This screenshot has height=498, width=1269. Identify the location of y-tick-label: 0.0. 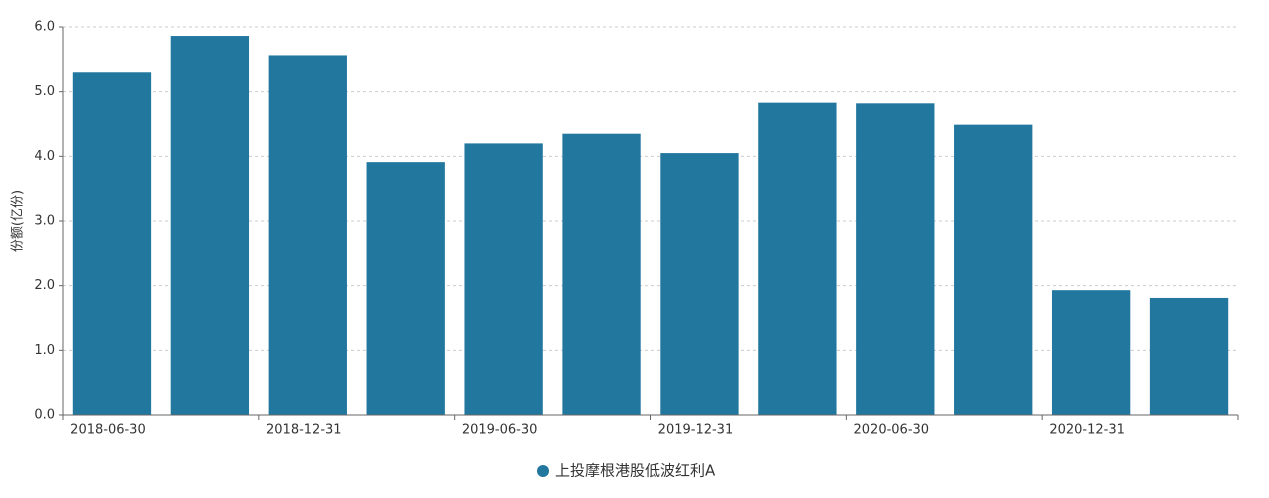
(44, 415).